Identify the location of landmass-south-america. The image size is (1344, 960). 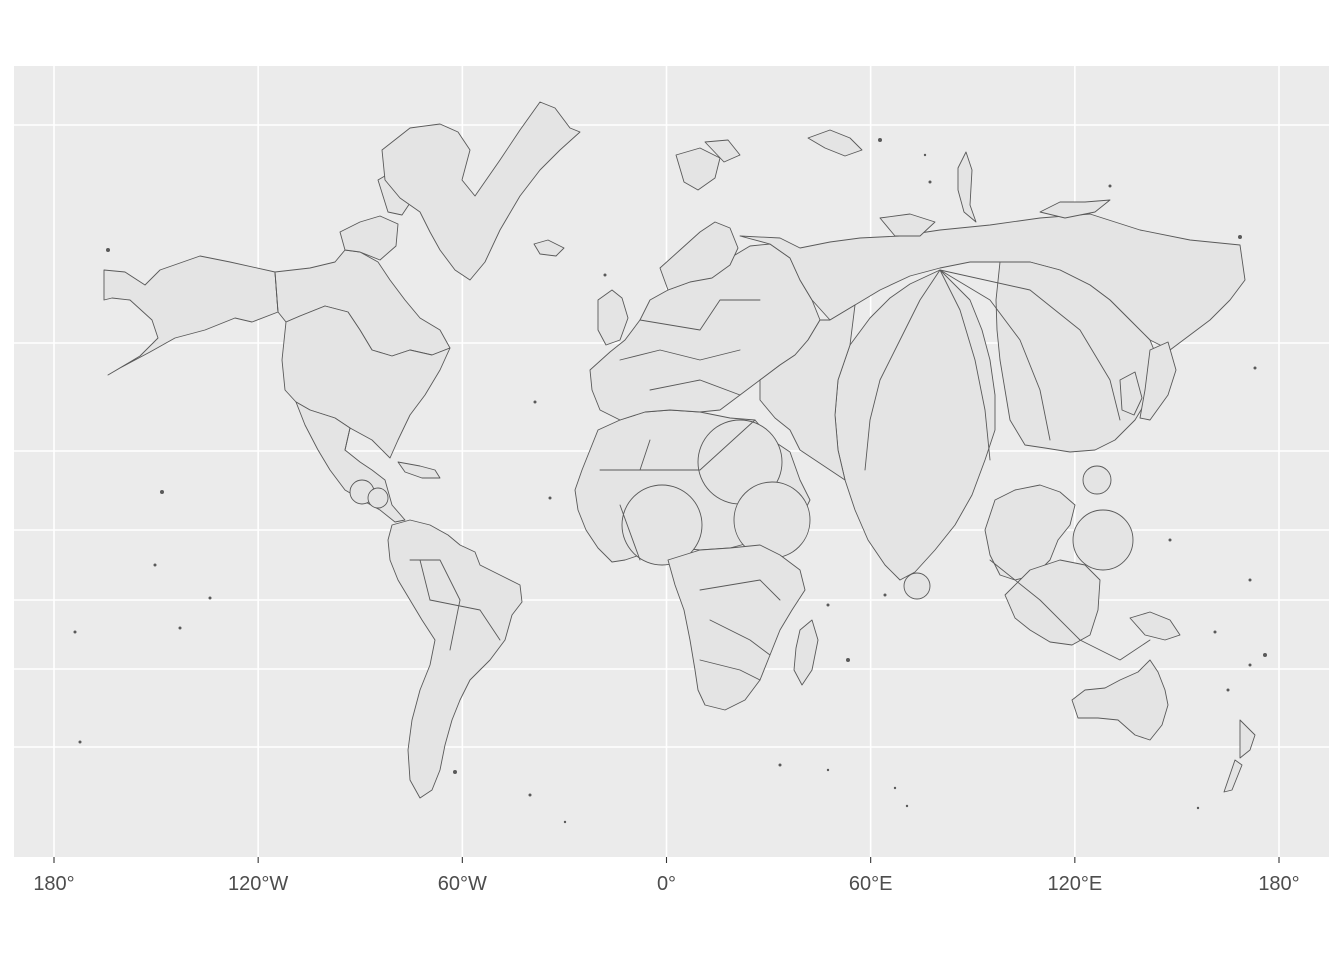
(455, 659).